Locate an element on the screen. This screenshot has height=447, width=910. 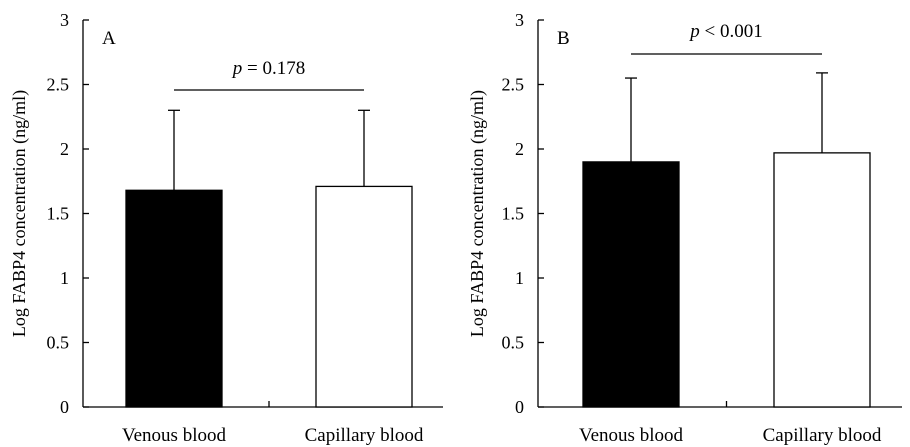
p-value-text: = 0.178 is located at coordinates (273, 68).